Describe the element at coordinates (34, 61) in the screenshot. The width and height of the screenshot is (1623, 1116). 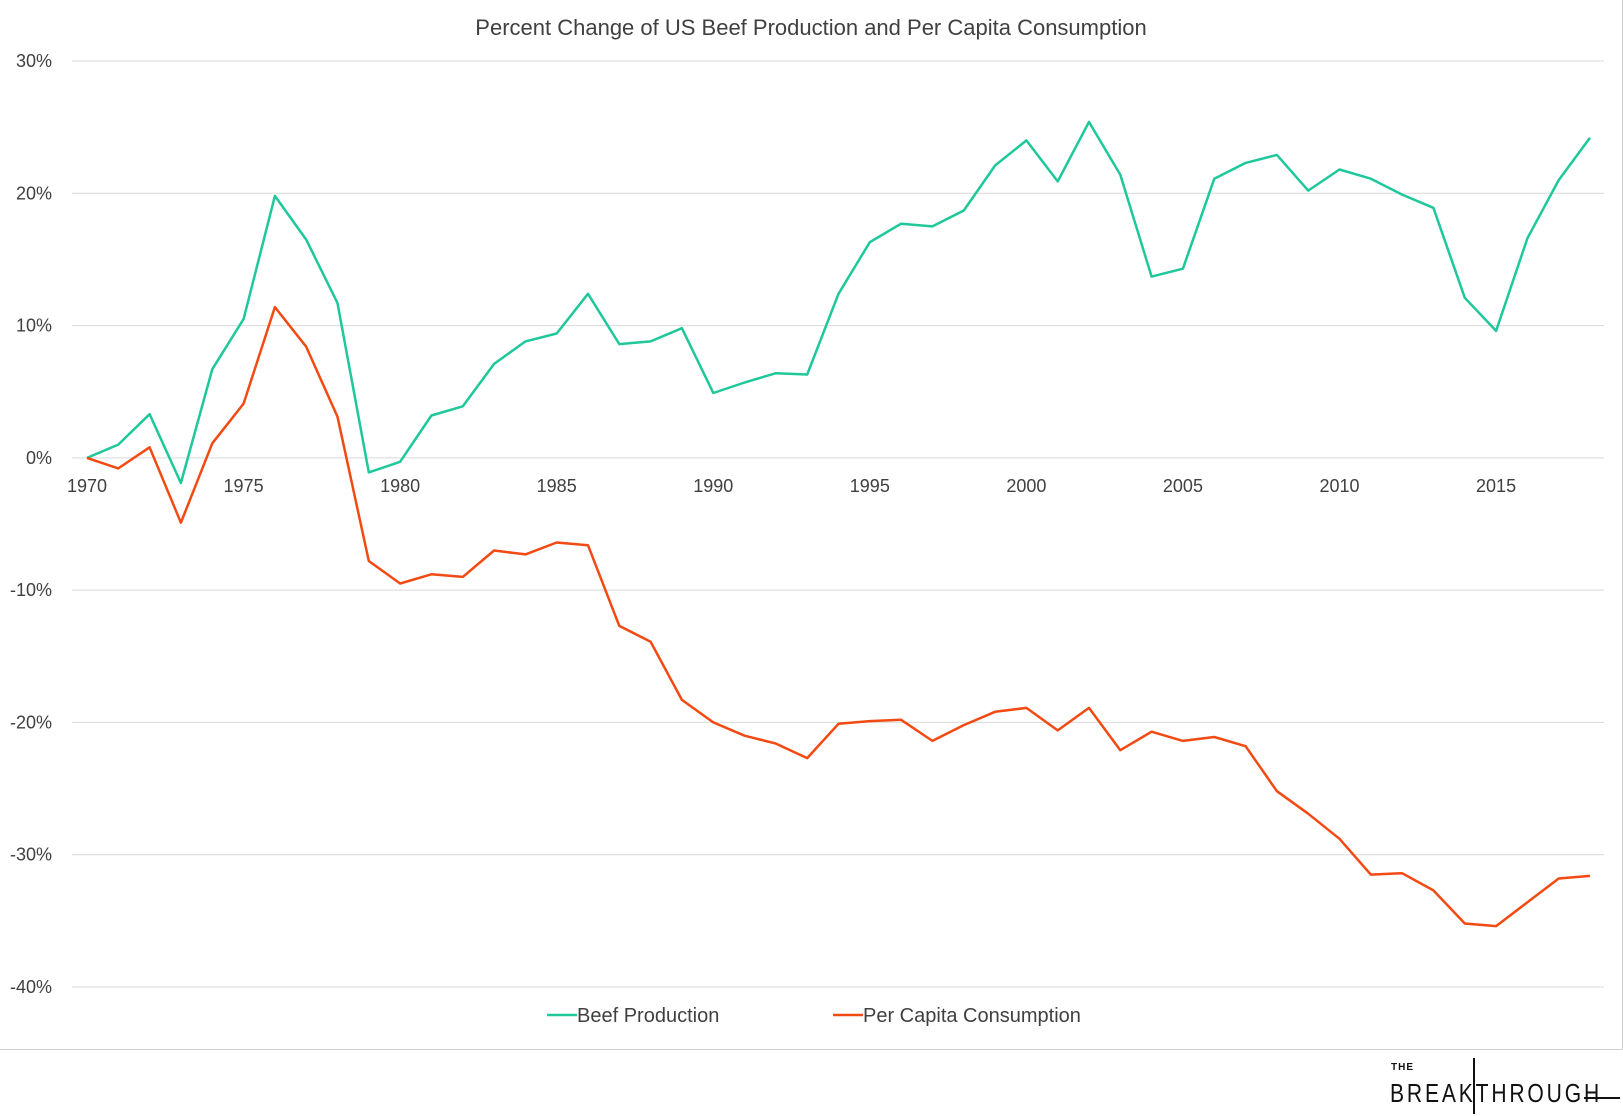
I see `y-tick-label: 30%` at that location.